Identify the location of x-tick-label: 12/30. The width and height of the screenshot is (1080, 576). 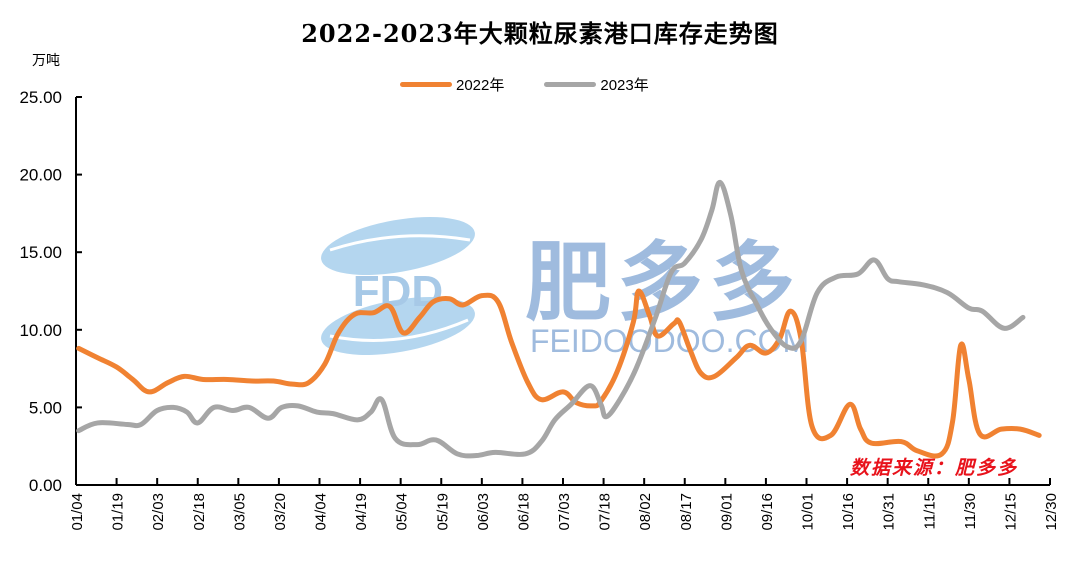
(1051, 512).